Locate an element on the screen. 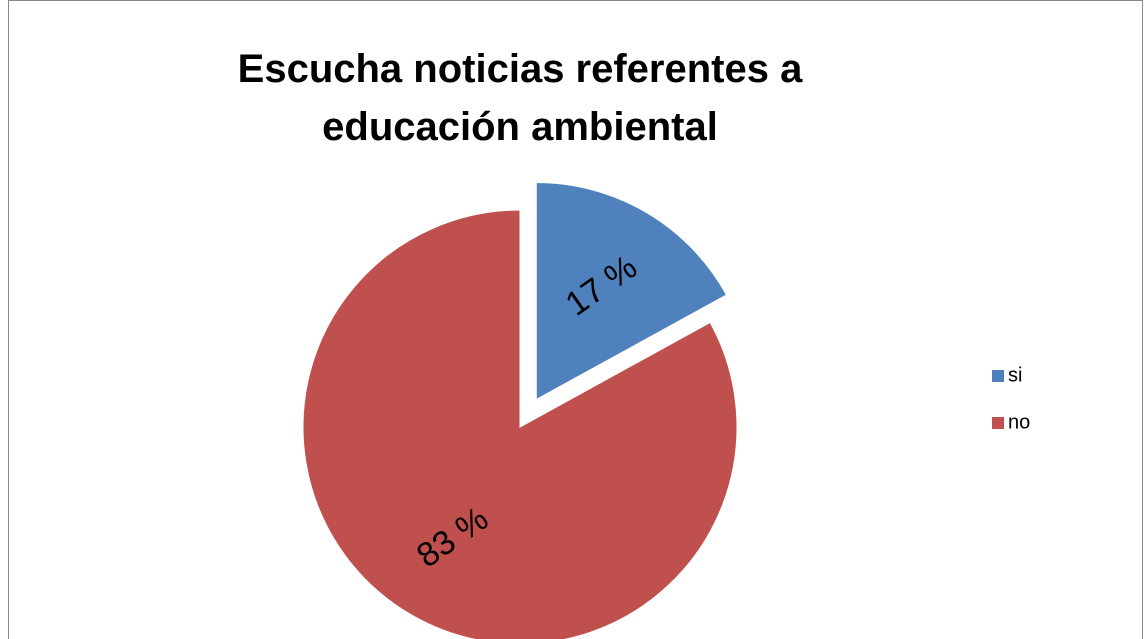  legend-label: no is located at coordinates (1019, 422).